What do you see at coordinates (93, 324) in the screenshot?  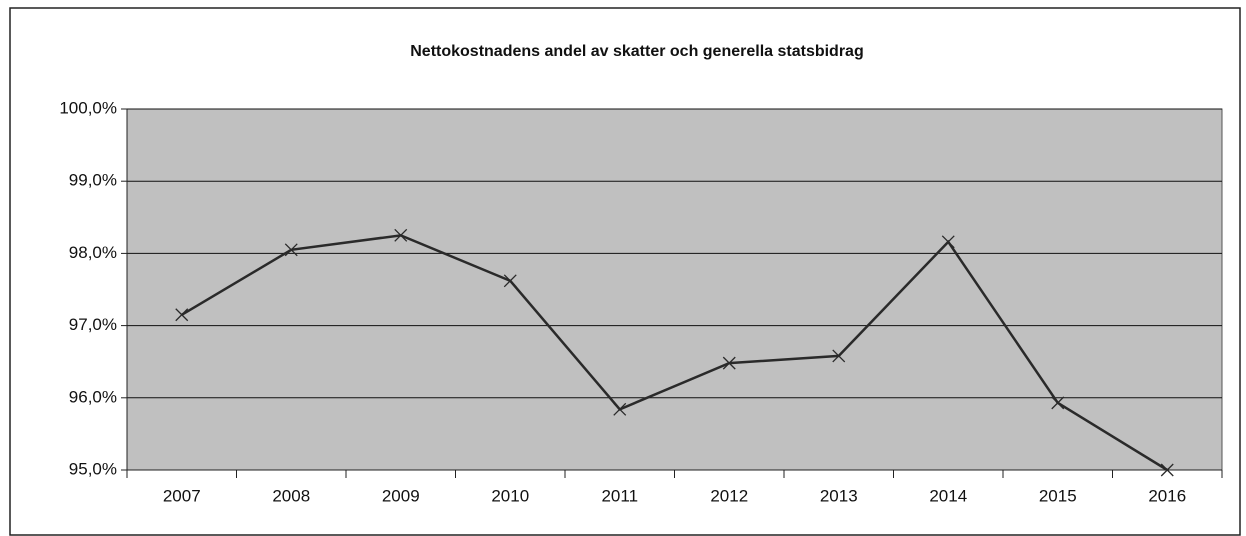 I see `y-tick-label: 97,0%` at bounding box center [93, 324].